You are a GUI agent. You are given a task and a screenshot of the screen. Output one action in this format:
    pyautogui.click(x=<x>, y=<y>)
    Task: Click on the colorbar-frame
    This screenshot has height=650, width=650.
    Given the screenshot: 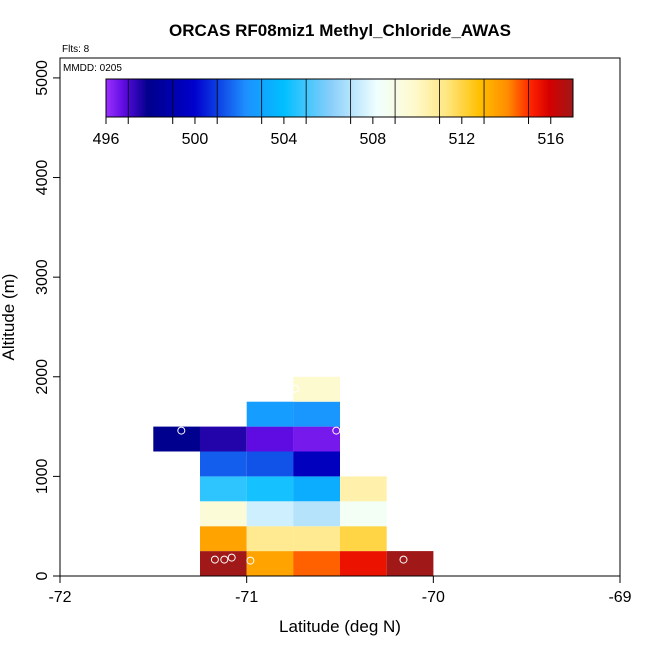 What is the action you would take?
    pyautogui.click(x=339, y=98)
    